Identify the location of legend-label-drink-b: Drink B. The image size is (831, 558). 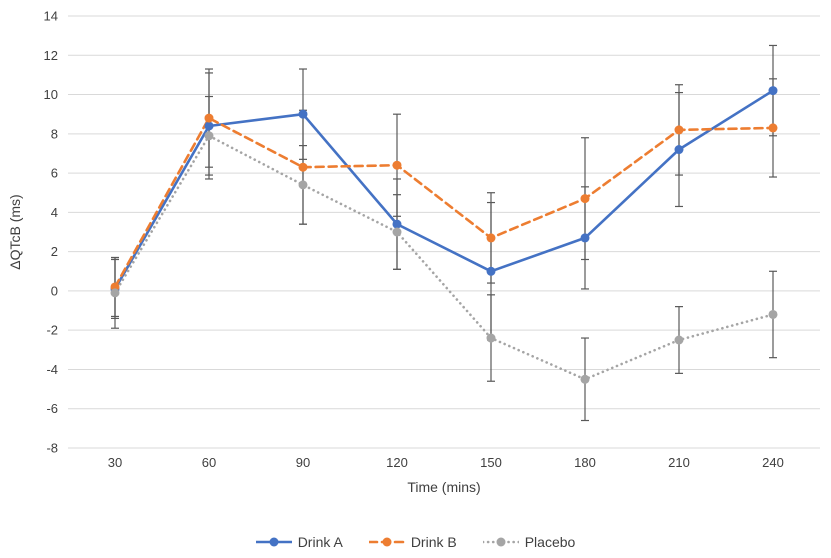
(433, 542).